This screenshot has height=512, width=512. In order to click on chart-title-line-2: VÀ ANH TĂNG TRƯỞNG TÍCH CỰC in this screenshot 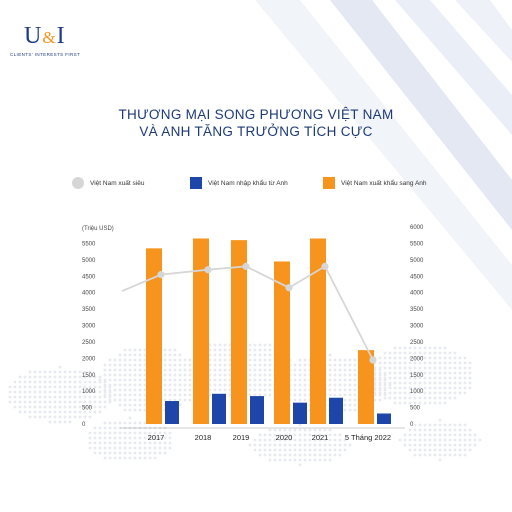, I will do `click(256, 131)`.